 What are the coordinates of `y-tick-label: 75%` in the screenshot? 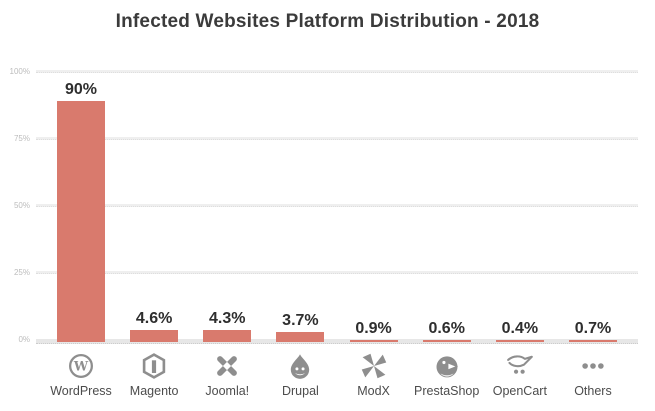 It's located at (21, 138).